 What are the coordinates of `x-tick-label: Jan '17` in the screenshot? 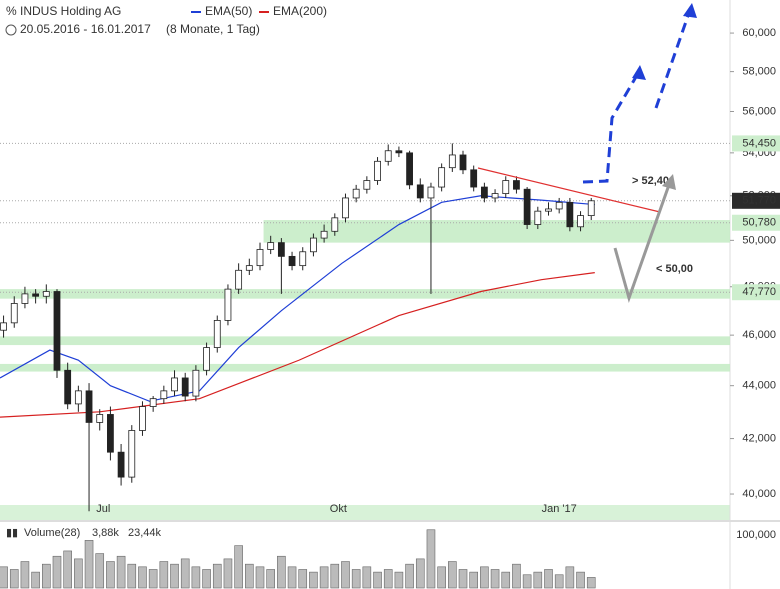 It's located at (559, 509).